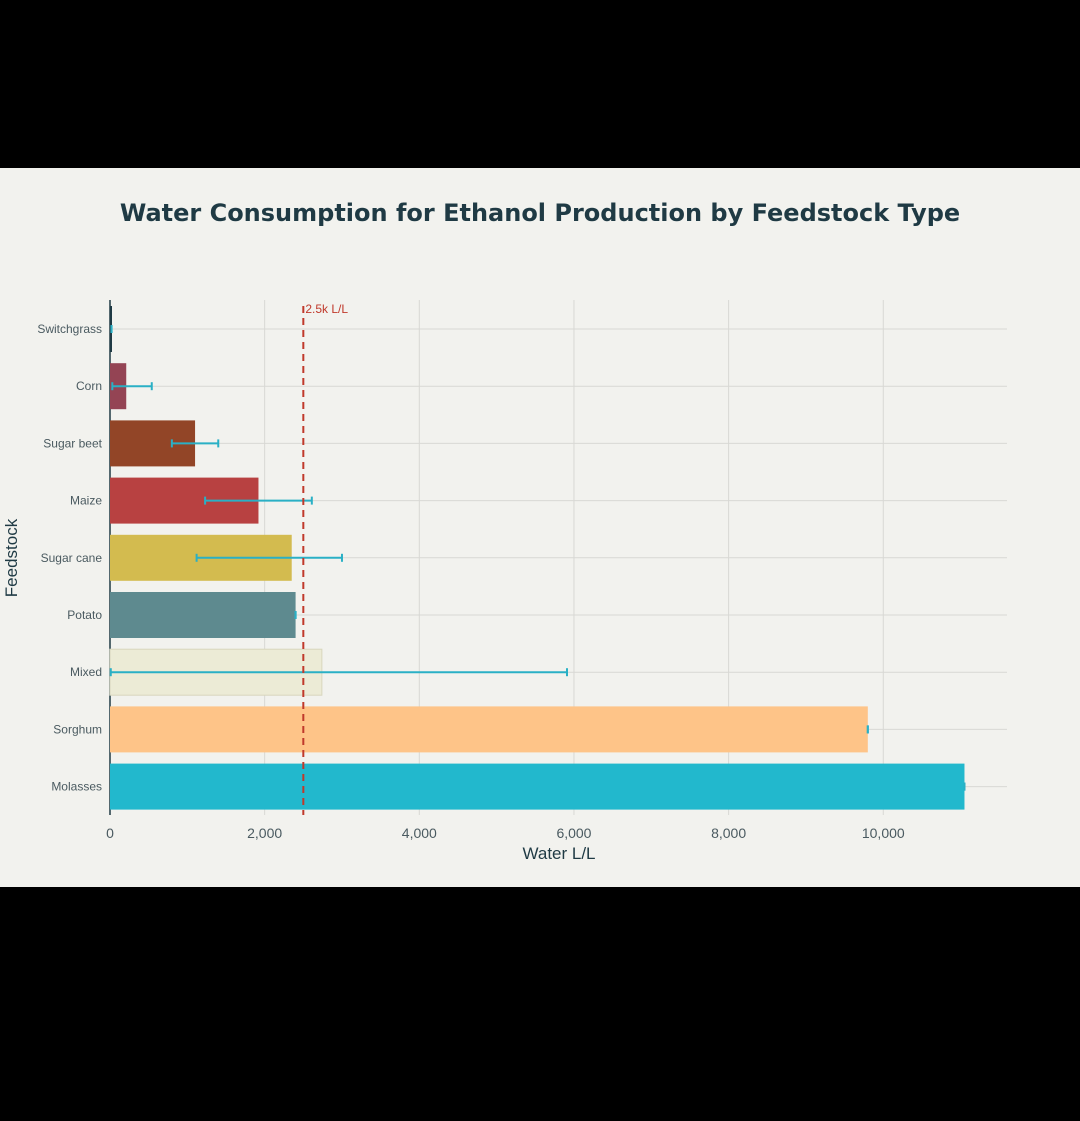 Image resolution: width=1080 pixels, height=1121 pixels. I want to click on y-tick-label: Sugar beet, so click(72, 443).